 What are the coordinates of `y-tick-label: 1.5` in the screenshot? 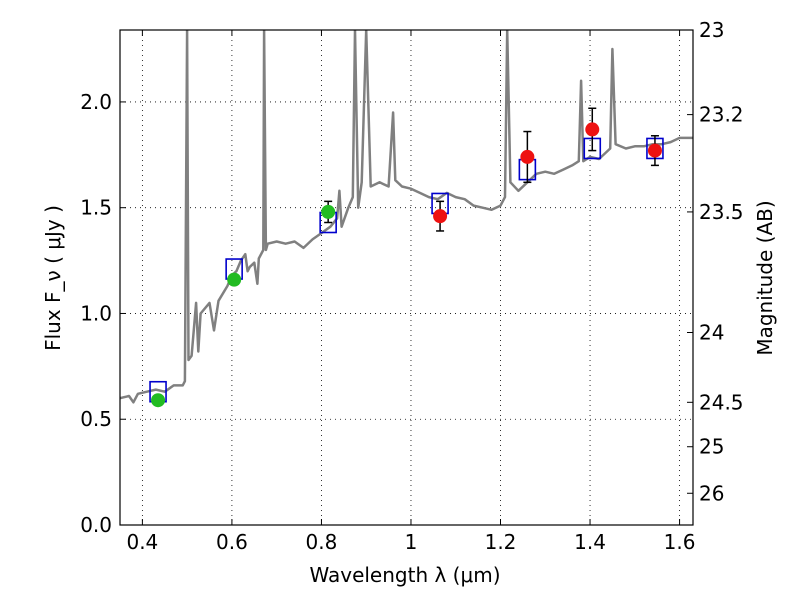 It's located at (96, 208).